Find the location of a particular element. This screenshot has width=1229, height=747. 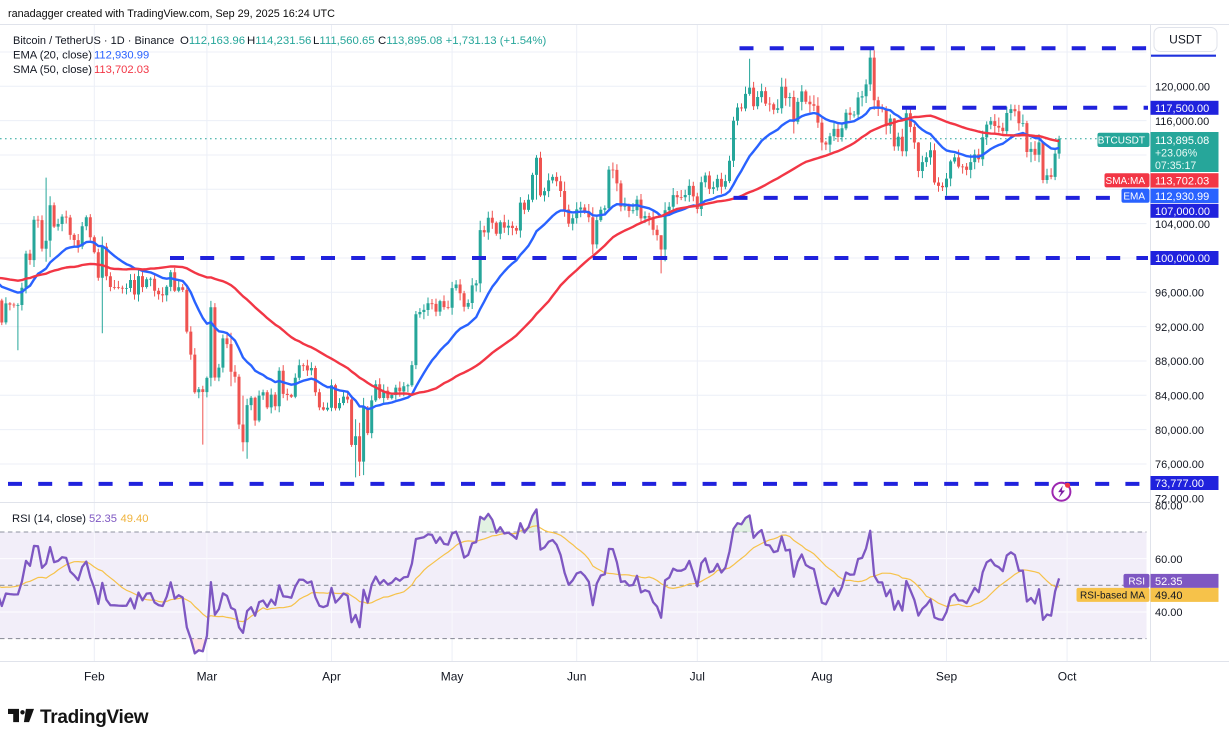

svg-text: Apr is located at coordinates (331, 677).